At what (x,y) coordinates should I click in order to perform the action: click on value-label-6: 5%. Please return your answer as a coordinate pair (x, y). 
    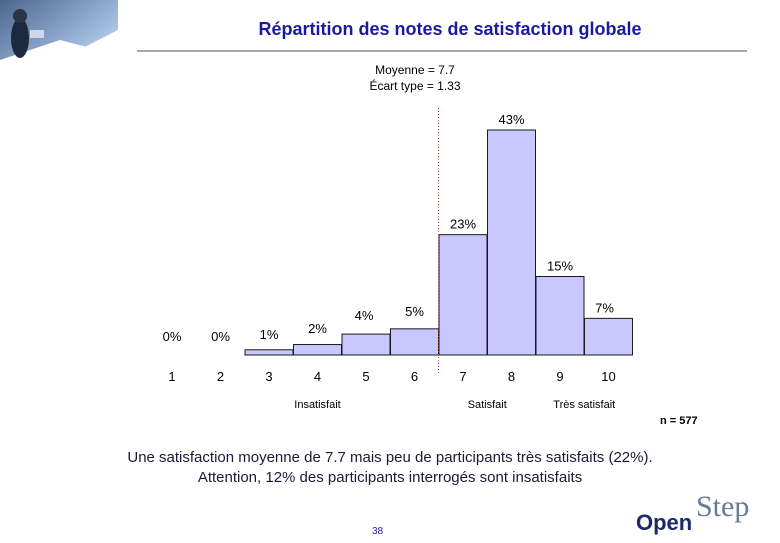
    Looking at the image, I should click on (414, 311).